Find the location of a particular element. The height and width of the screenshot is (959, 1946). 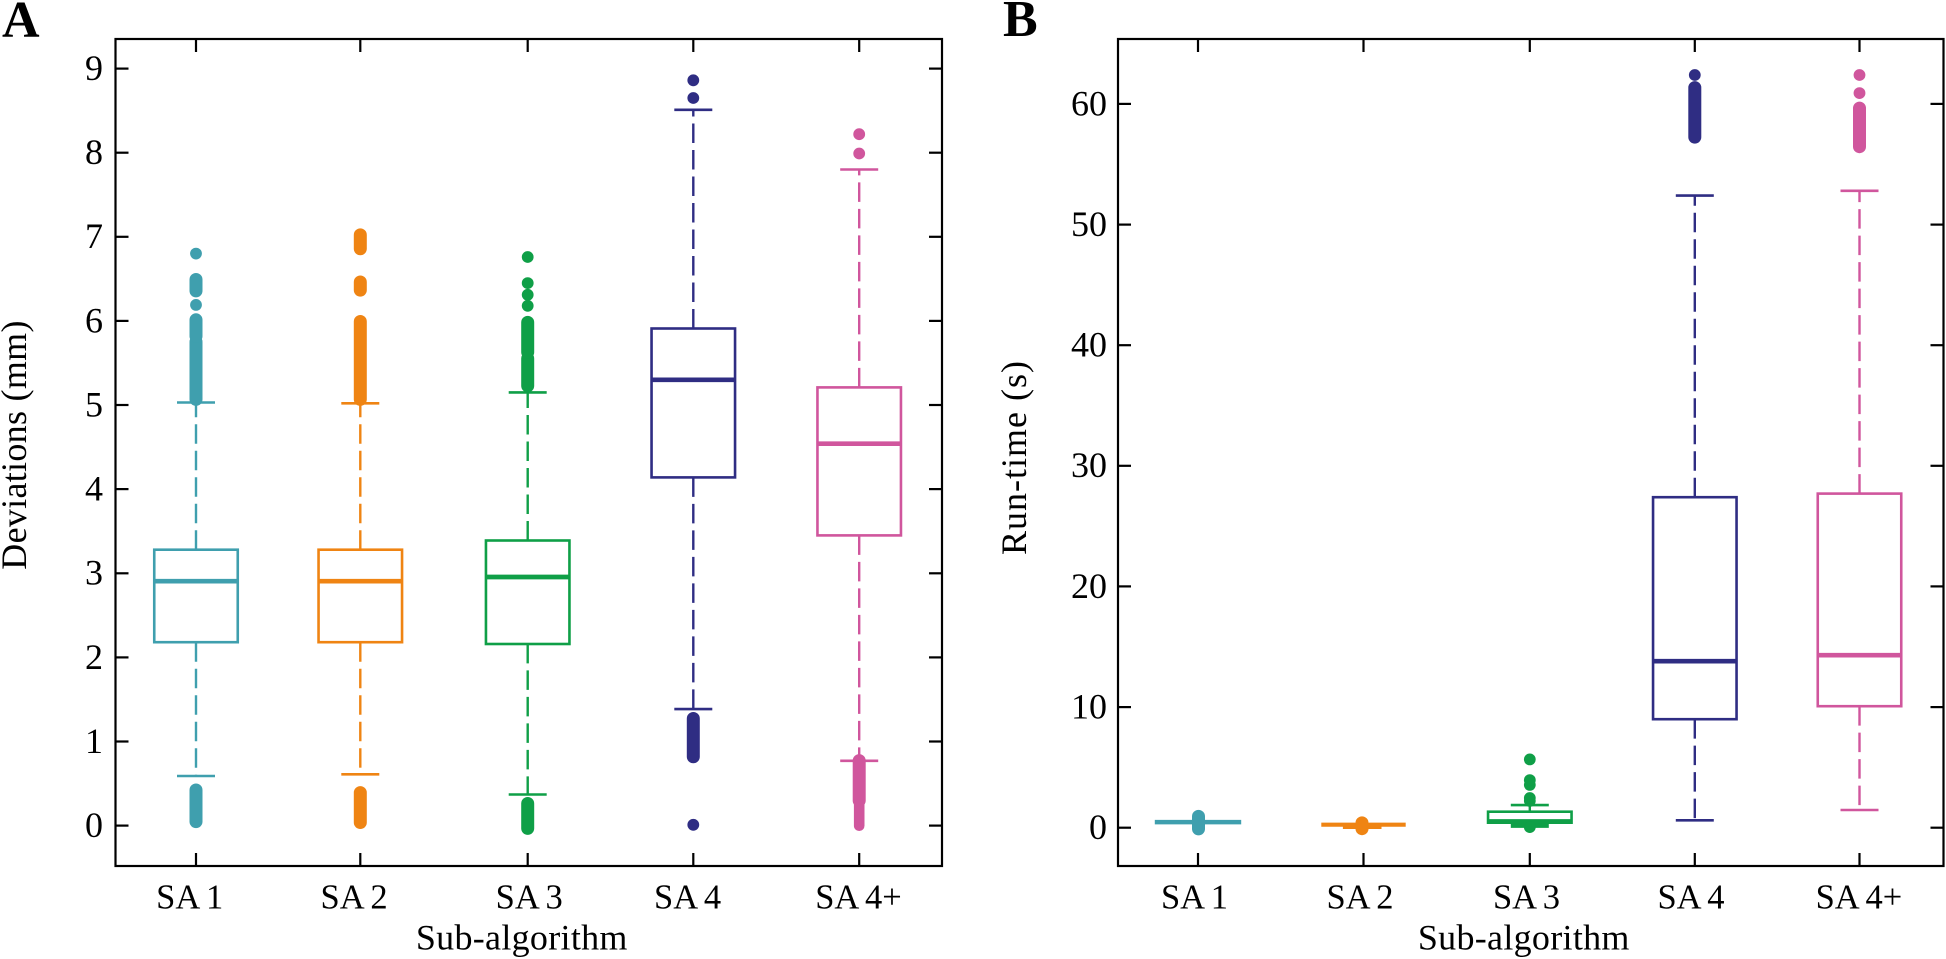

svg-text: 5 is located at coordinates (94, 404).